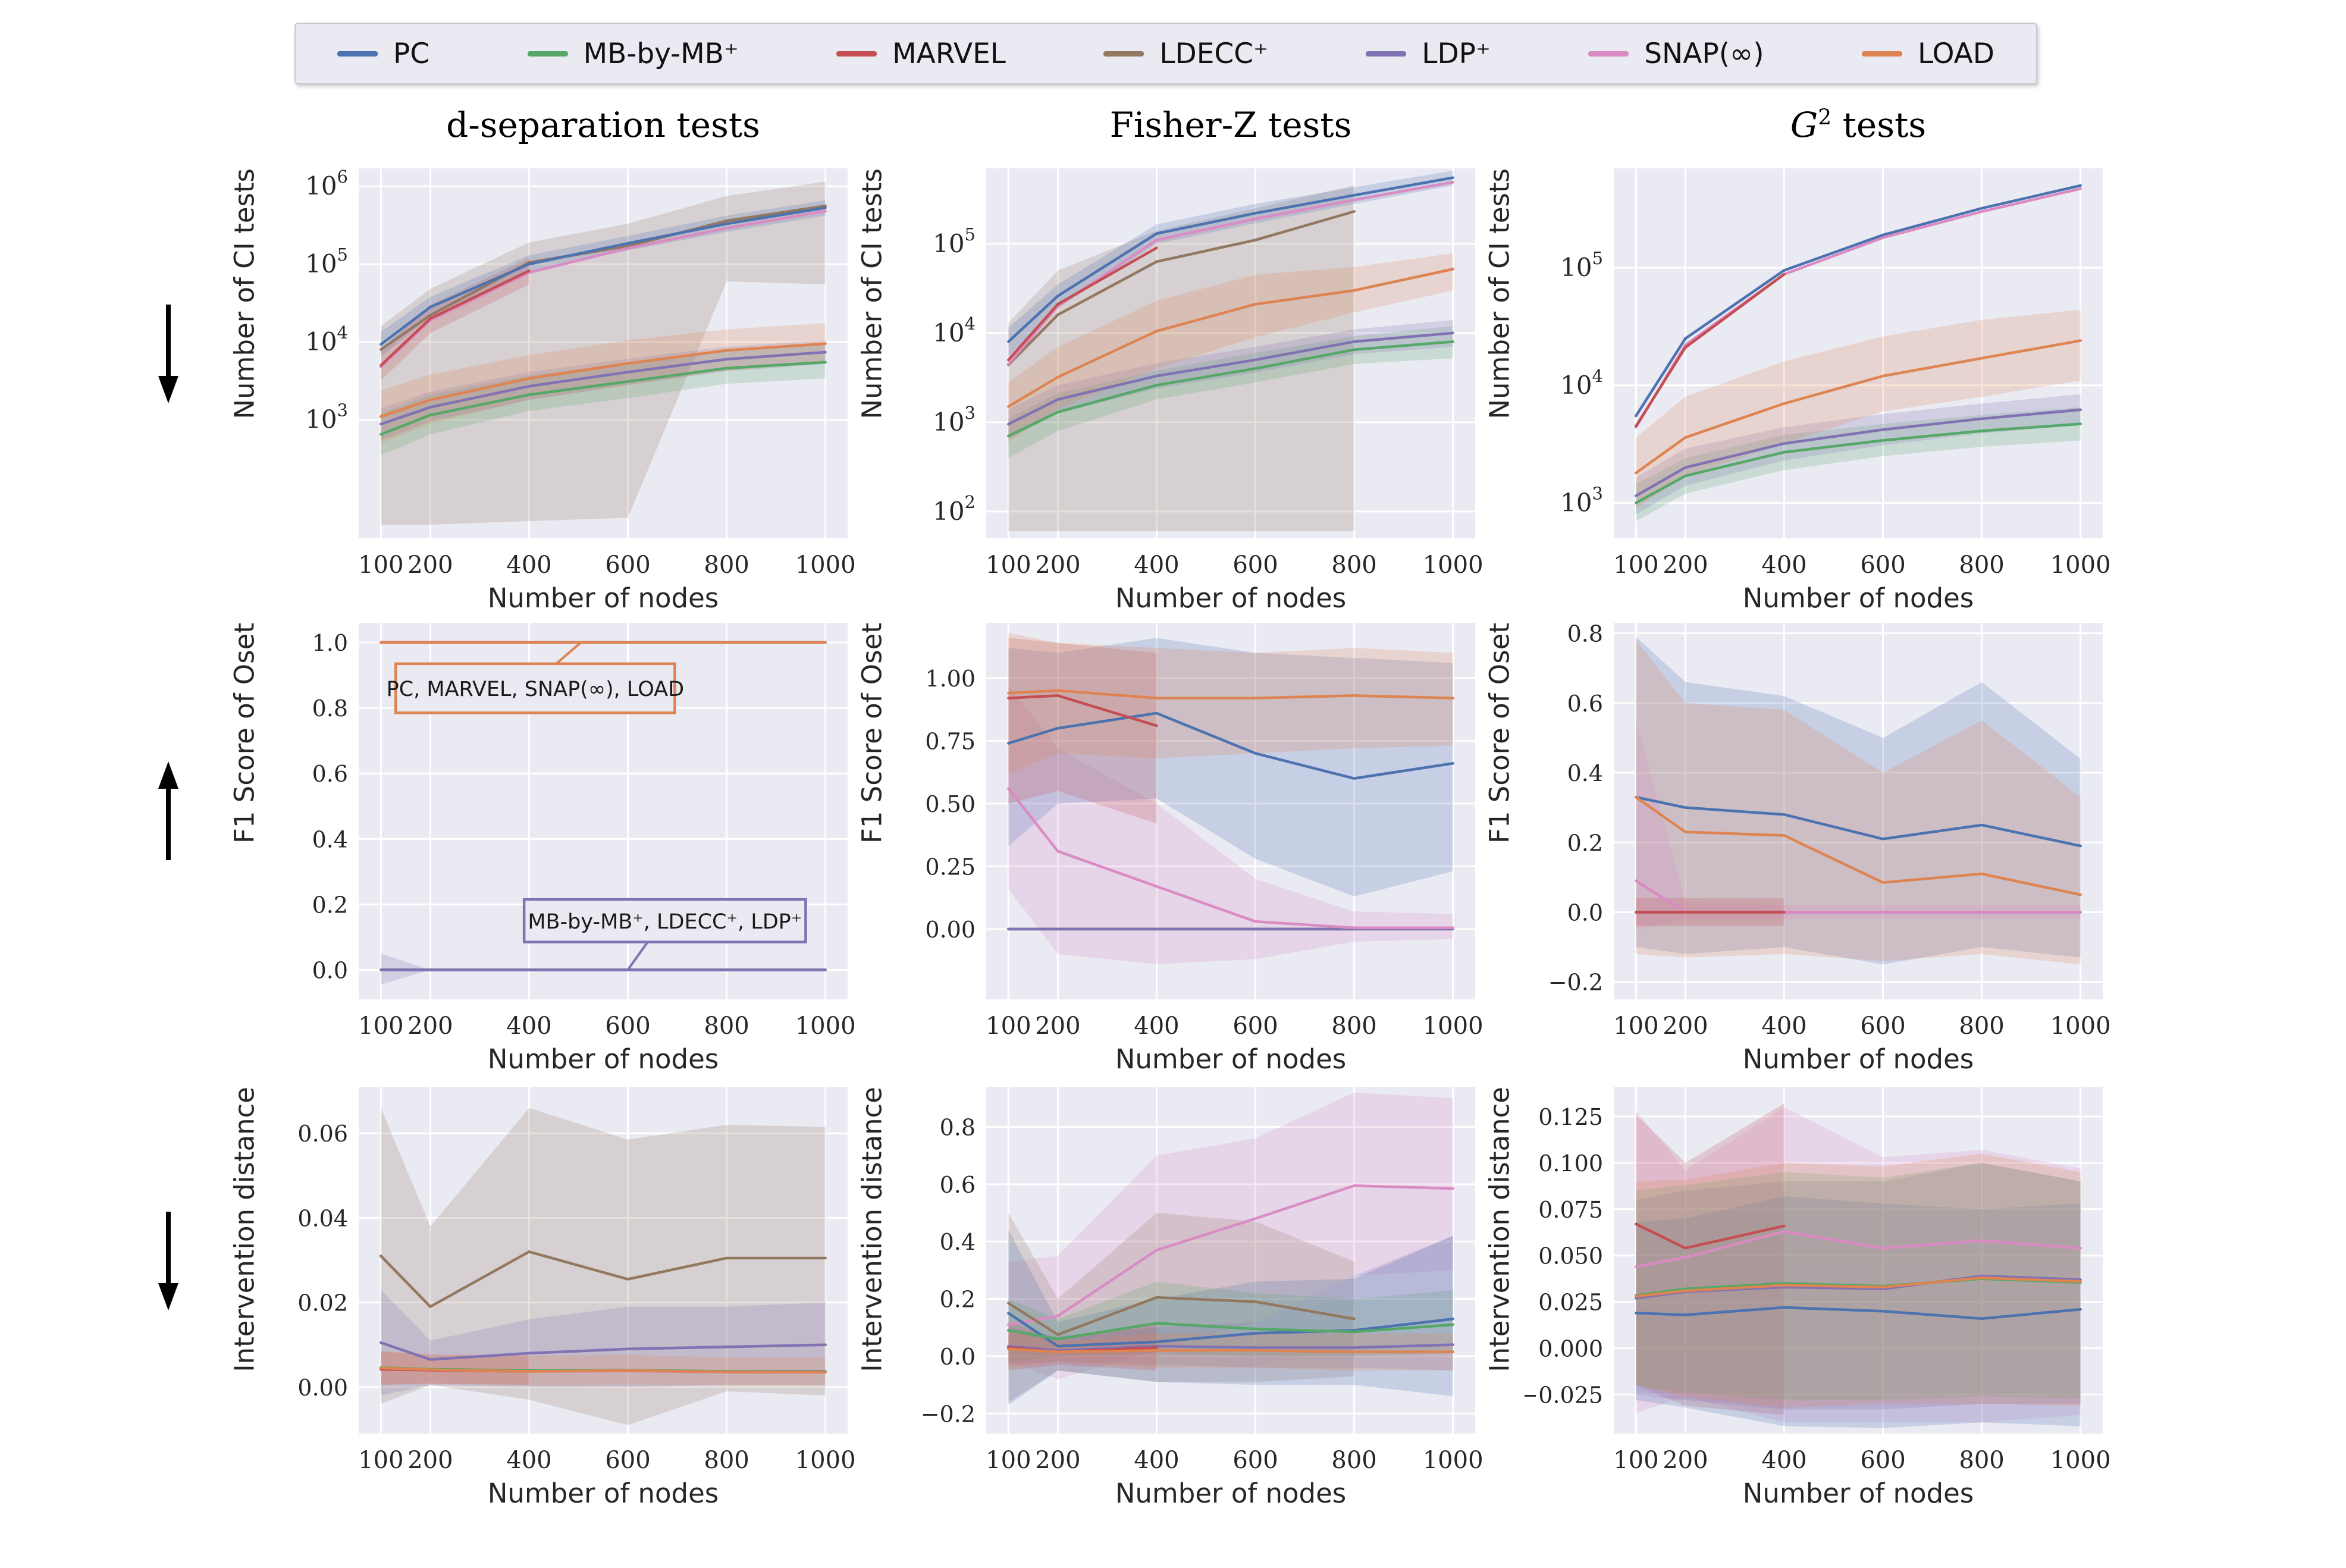 The image size is (2346, 1568). I want to click on svg-text: 0.50, so click(950, 804).